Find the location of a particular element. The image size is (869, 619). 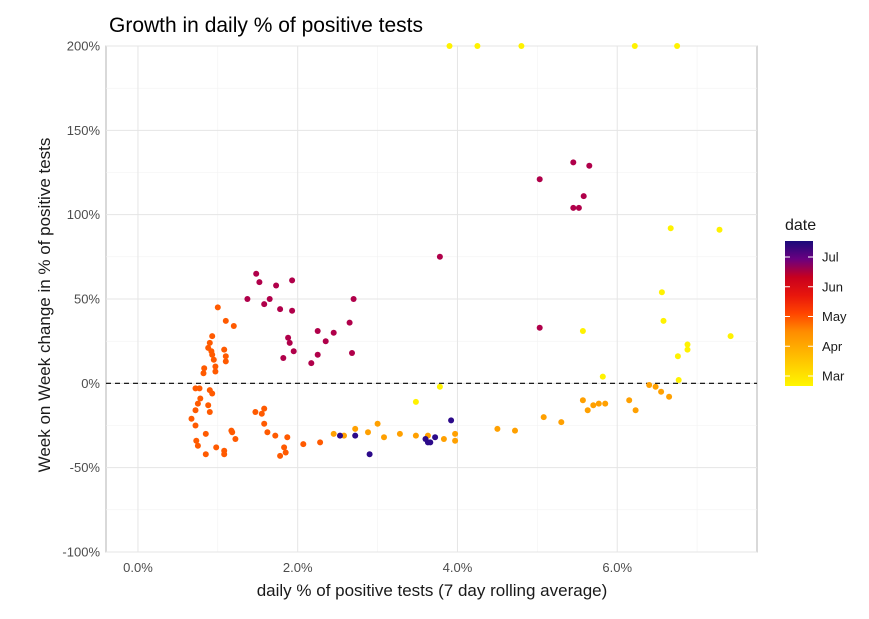

x-tick-label: 0.0% is located at coordinates (138, 567).